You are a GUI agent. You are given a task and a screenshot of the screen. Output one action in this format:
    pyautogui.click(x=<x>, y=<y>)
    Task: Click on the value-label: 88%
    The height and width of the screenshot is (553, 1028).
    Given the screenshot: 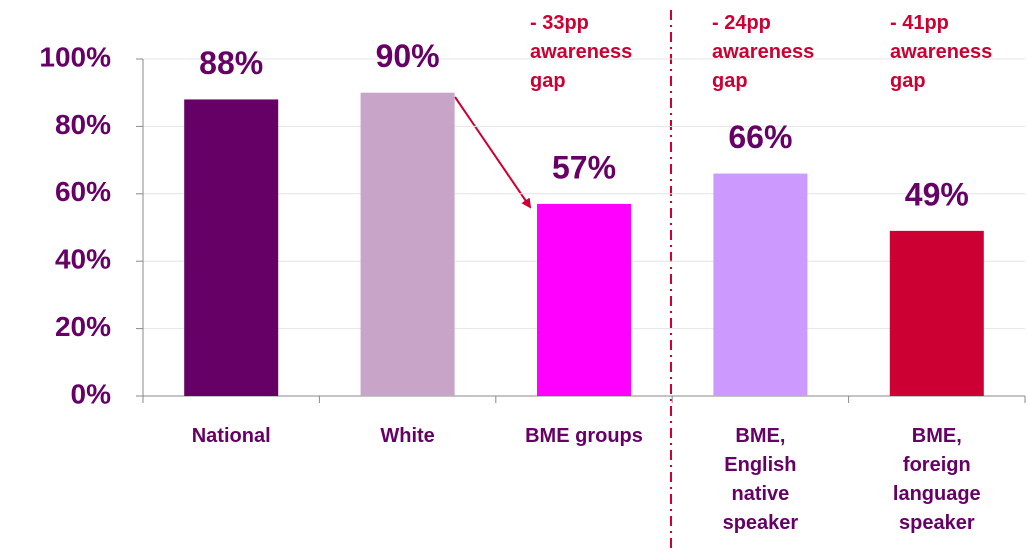 What is the action you would take?
    pyautogui.click(x=231, y=63)
    